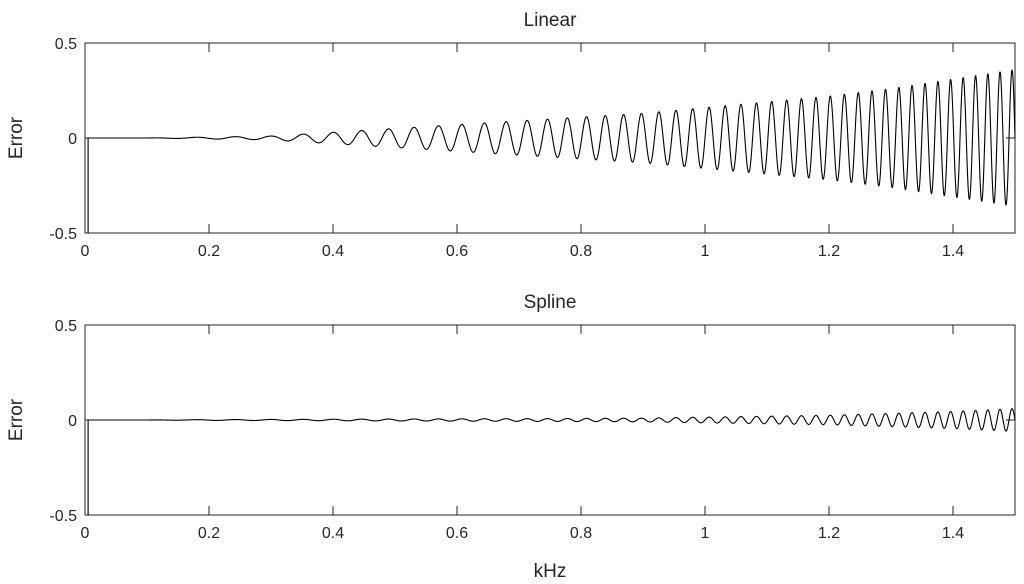 This screenshot has height=584, width=1024. What do you see at coordinates (16, 419) in the screenshot?
I see `y-axis-label-spline: Error` at bounding box center [16, 419].